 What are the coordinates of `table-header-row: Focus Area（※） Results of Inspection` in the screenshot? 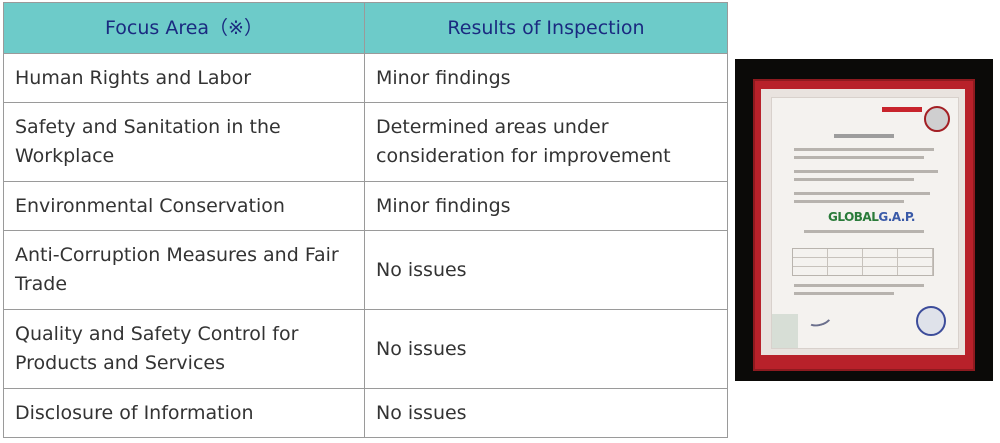 It's located at (365, 28).